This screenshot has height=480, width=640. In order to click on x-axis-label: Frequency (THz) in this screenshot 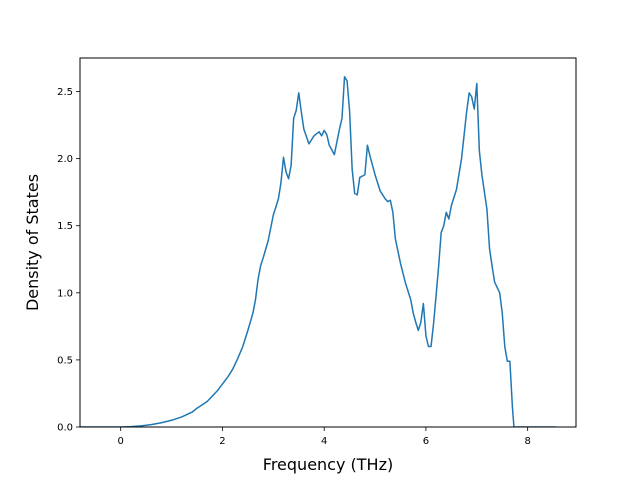, I will do `click(328, 464)`.